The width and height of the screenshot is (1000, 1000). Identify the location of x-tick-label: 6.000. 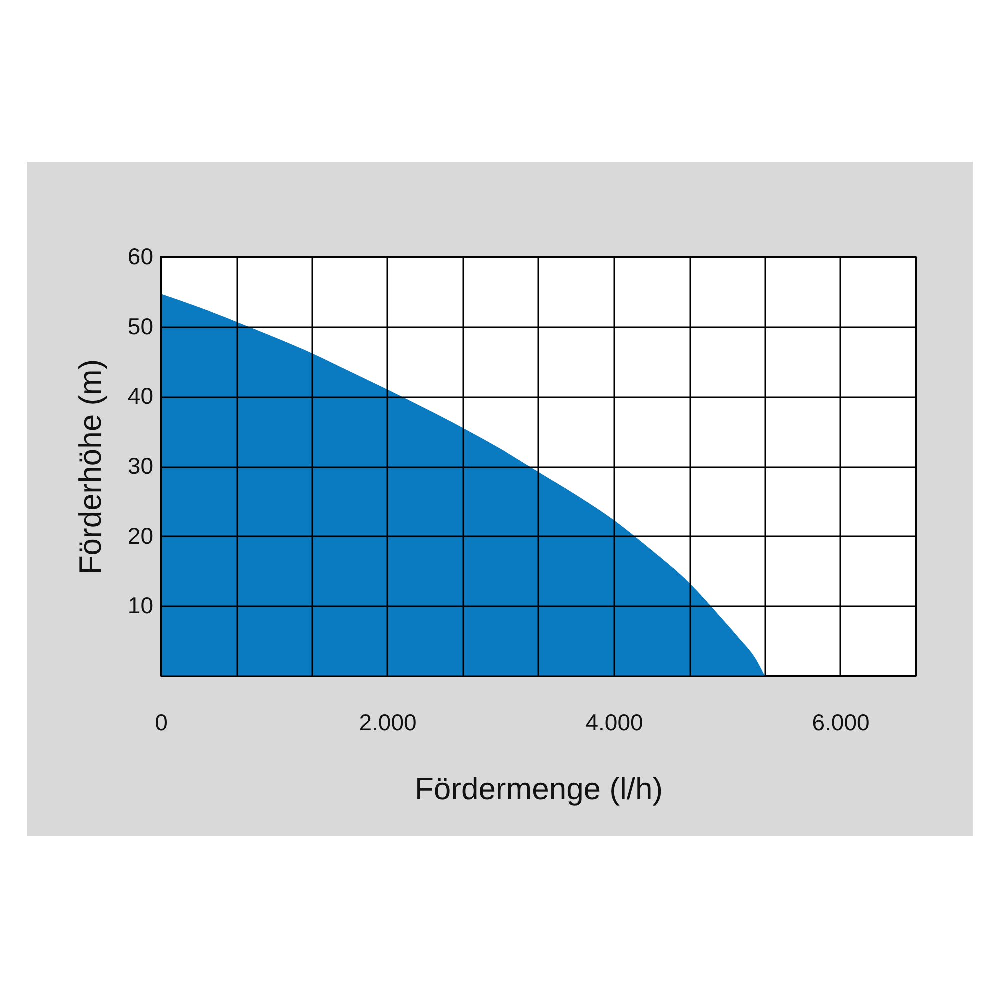
(841, 723).